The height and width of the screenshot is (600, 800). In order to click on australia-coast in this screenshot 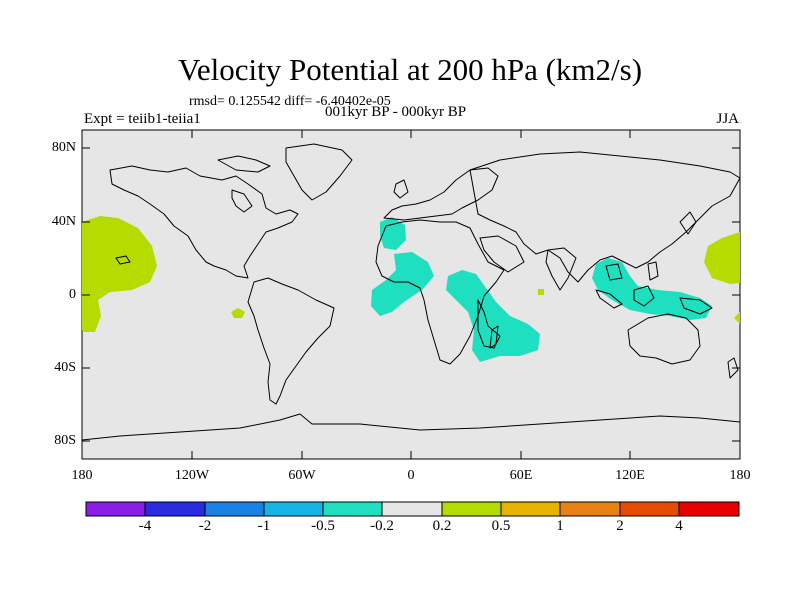, I will do `click(664, 339)`.